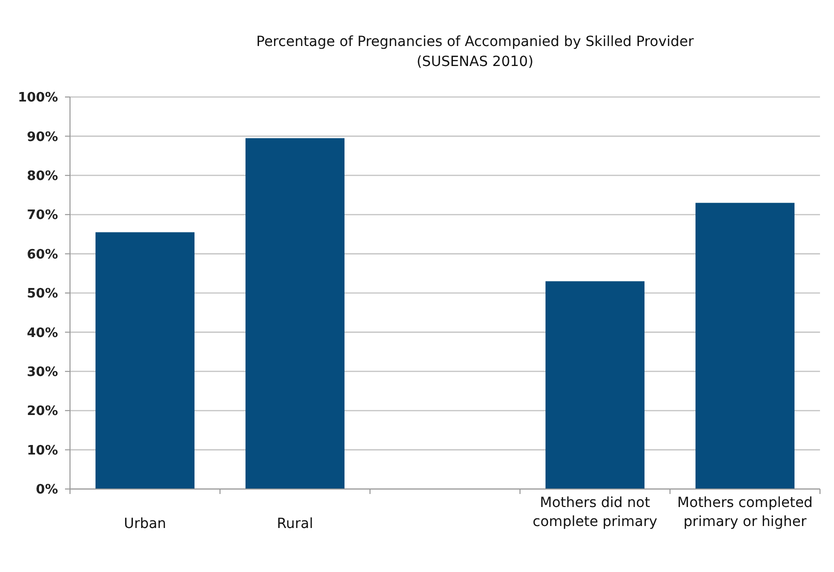 Image resolution: width=834 pixels, height=572 pixels. Describe the element at coordinates (42, 216) in the screenshot. I see `y-tick-label: 70%` at that location.